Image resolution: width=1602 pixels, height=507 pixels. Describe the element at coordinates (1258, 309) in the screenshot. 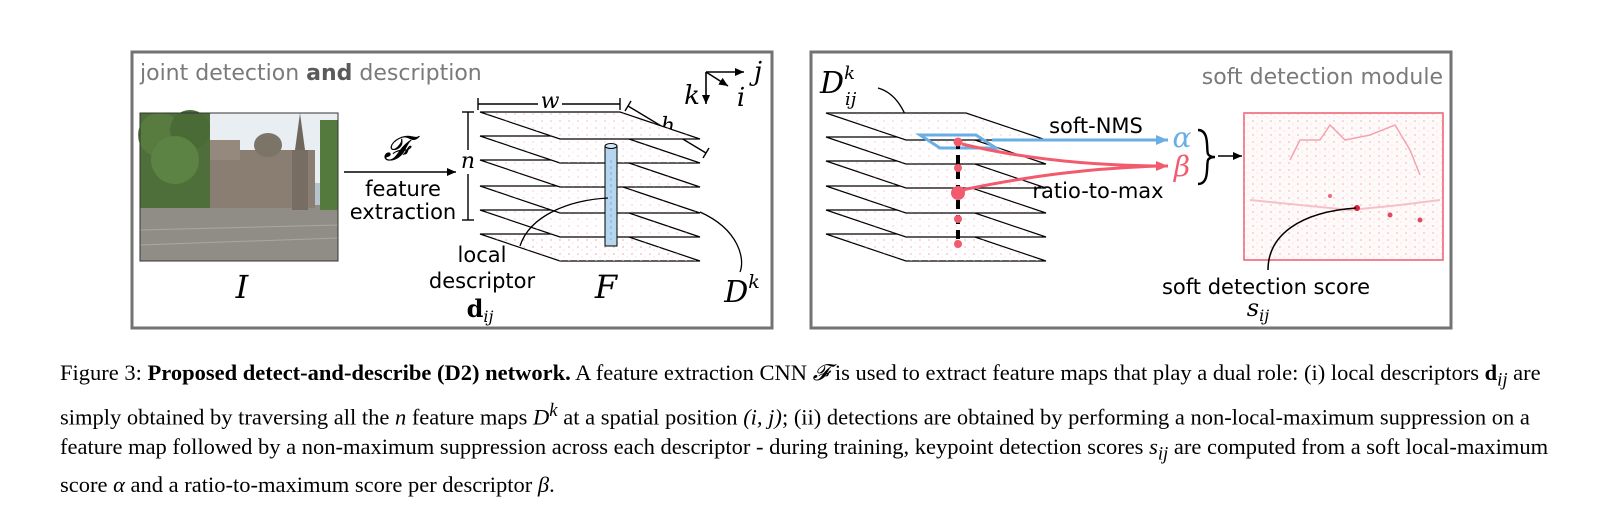

I see `s-ij-label: sij` at that location.